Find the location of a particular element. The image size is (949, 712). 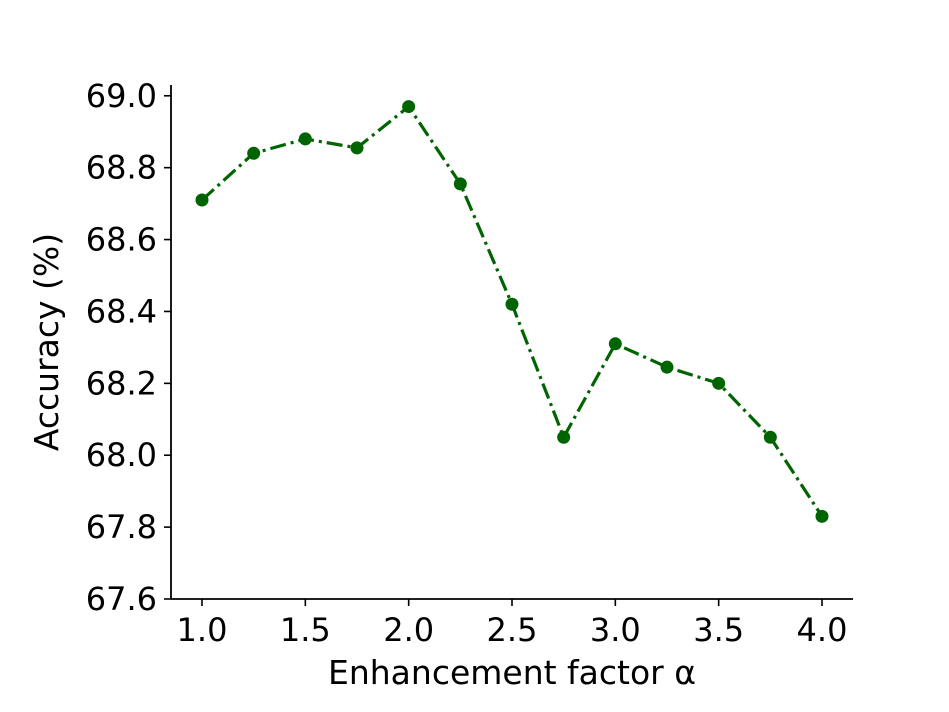

x-axis-label: Enhancement factor α is located at coordinates (512, 672).